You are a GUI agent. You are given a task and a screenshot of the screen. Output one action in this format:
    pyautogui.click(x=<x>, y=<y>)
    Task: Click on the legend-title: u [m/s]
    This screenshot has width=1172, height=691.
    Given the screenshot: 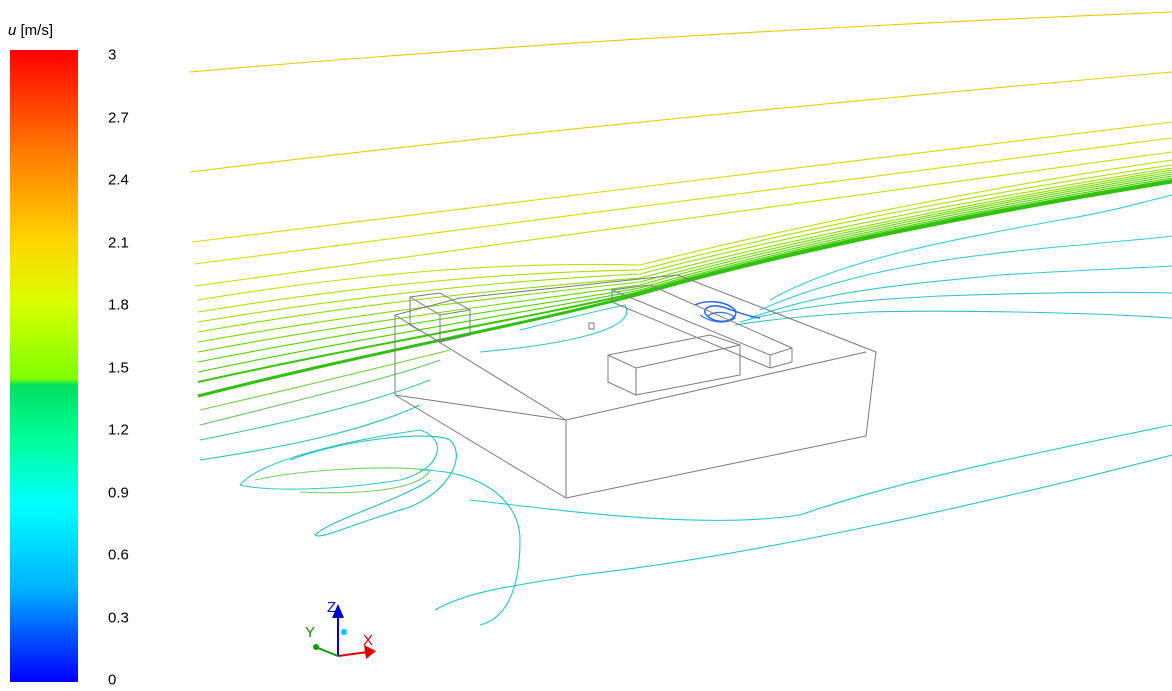 What is the action you would take?
    pyautogui.click(x=30, y=30)
    